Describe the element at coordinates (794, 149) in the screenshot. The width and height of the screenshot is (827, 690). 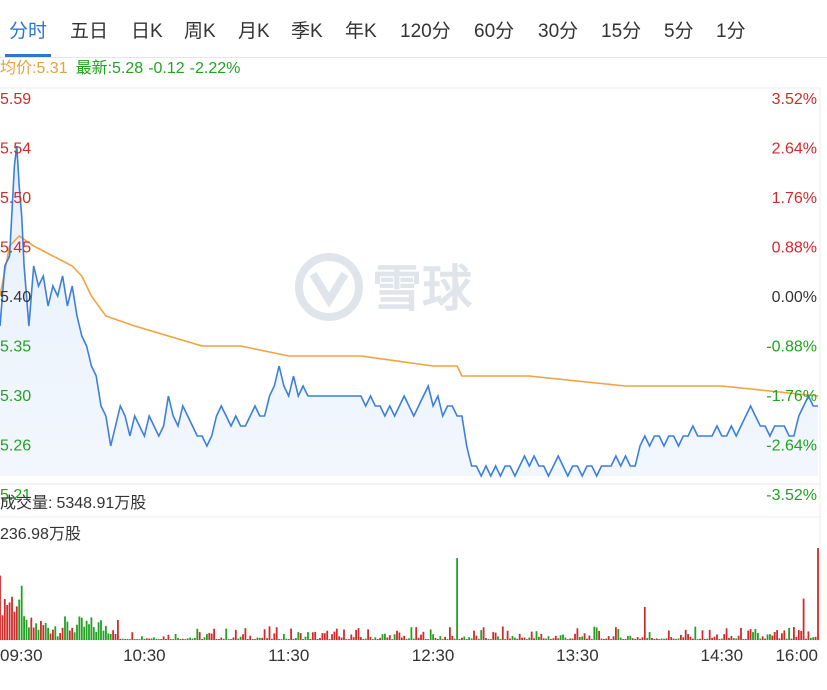
I see `pct-tick-label: 2.64%` at that location.